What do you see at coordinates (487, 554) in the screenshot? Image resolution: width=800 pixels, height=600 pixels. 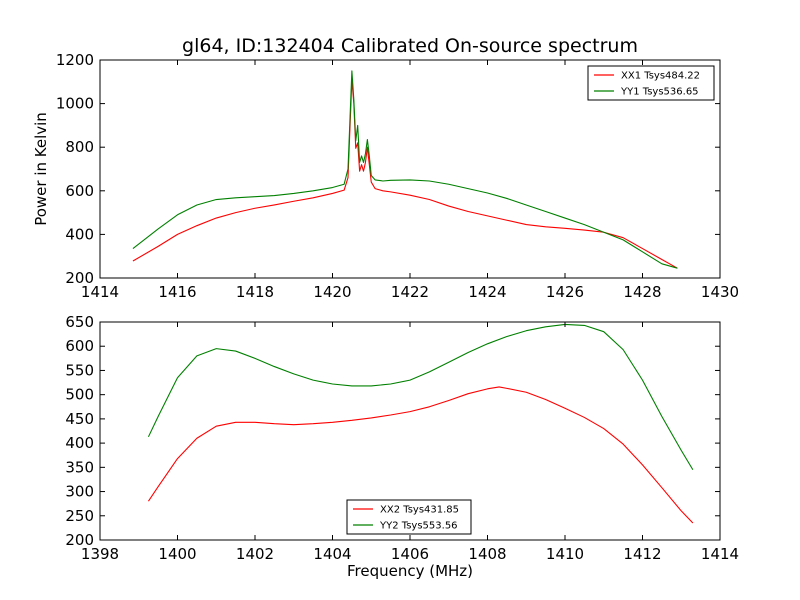 I see `x-tick-label: 1408` at bounding box center [487, 554].